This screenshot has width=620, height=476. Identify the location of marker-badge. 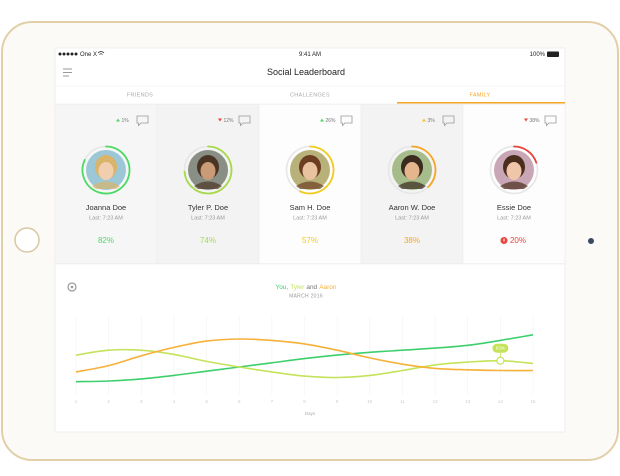
(500, 348).